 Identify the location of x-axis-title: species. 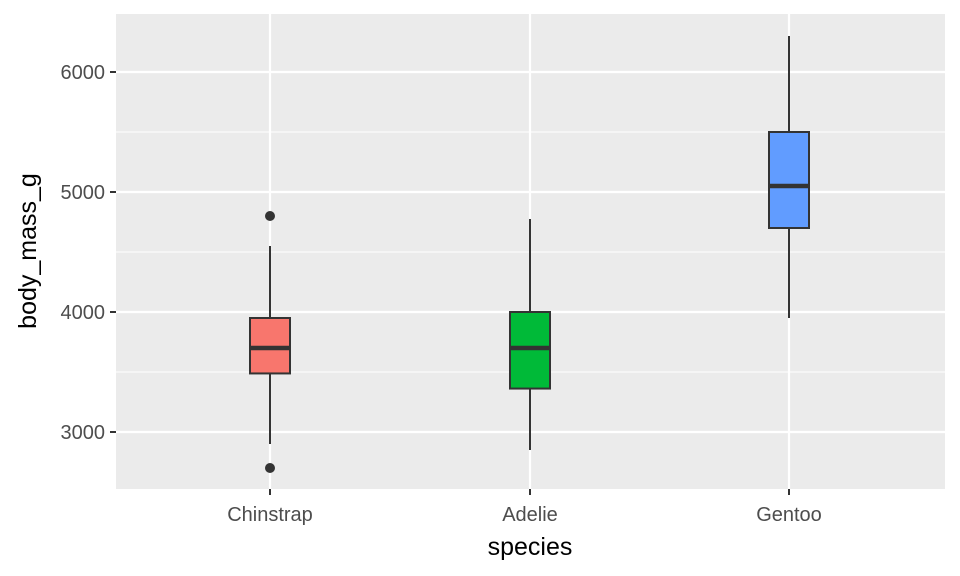
(530, 547).